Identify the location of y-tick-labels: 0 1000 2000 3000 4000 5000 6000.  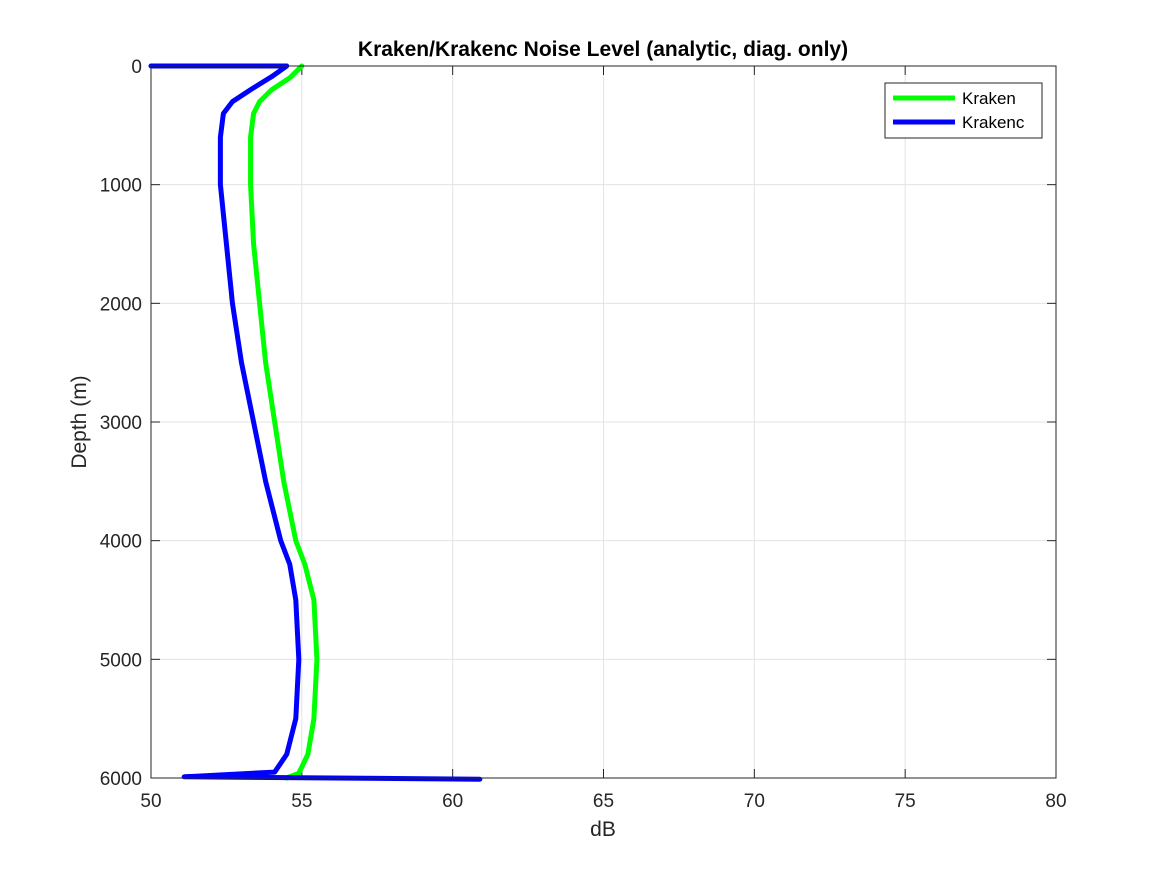
(121, 423).